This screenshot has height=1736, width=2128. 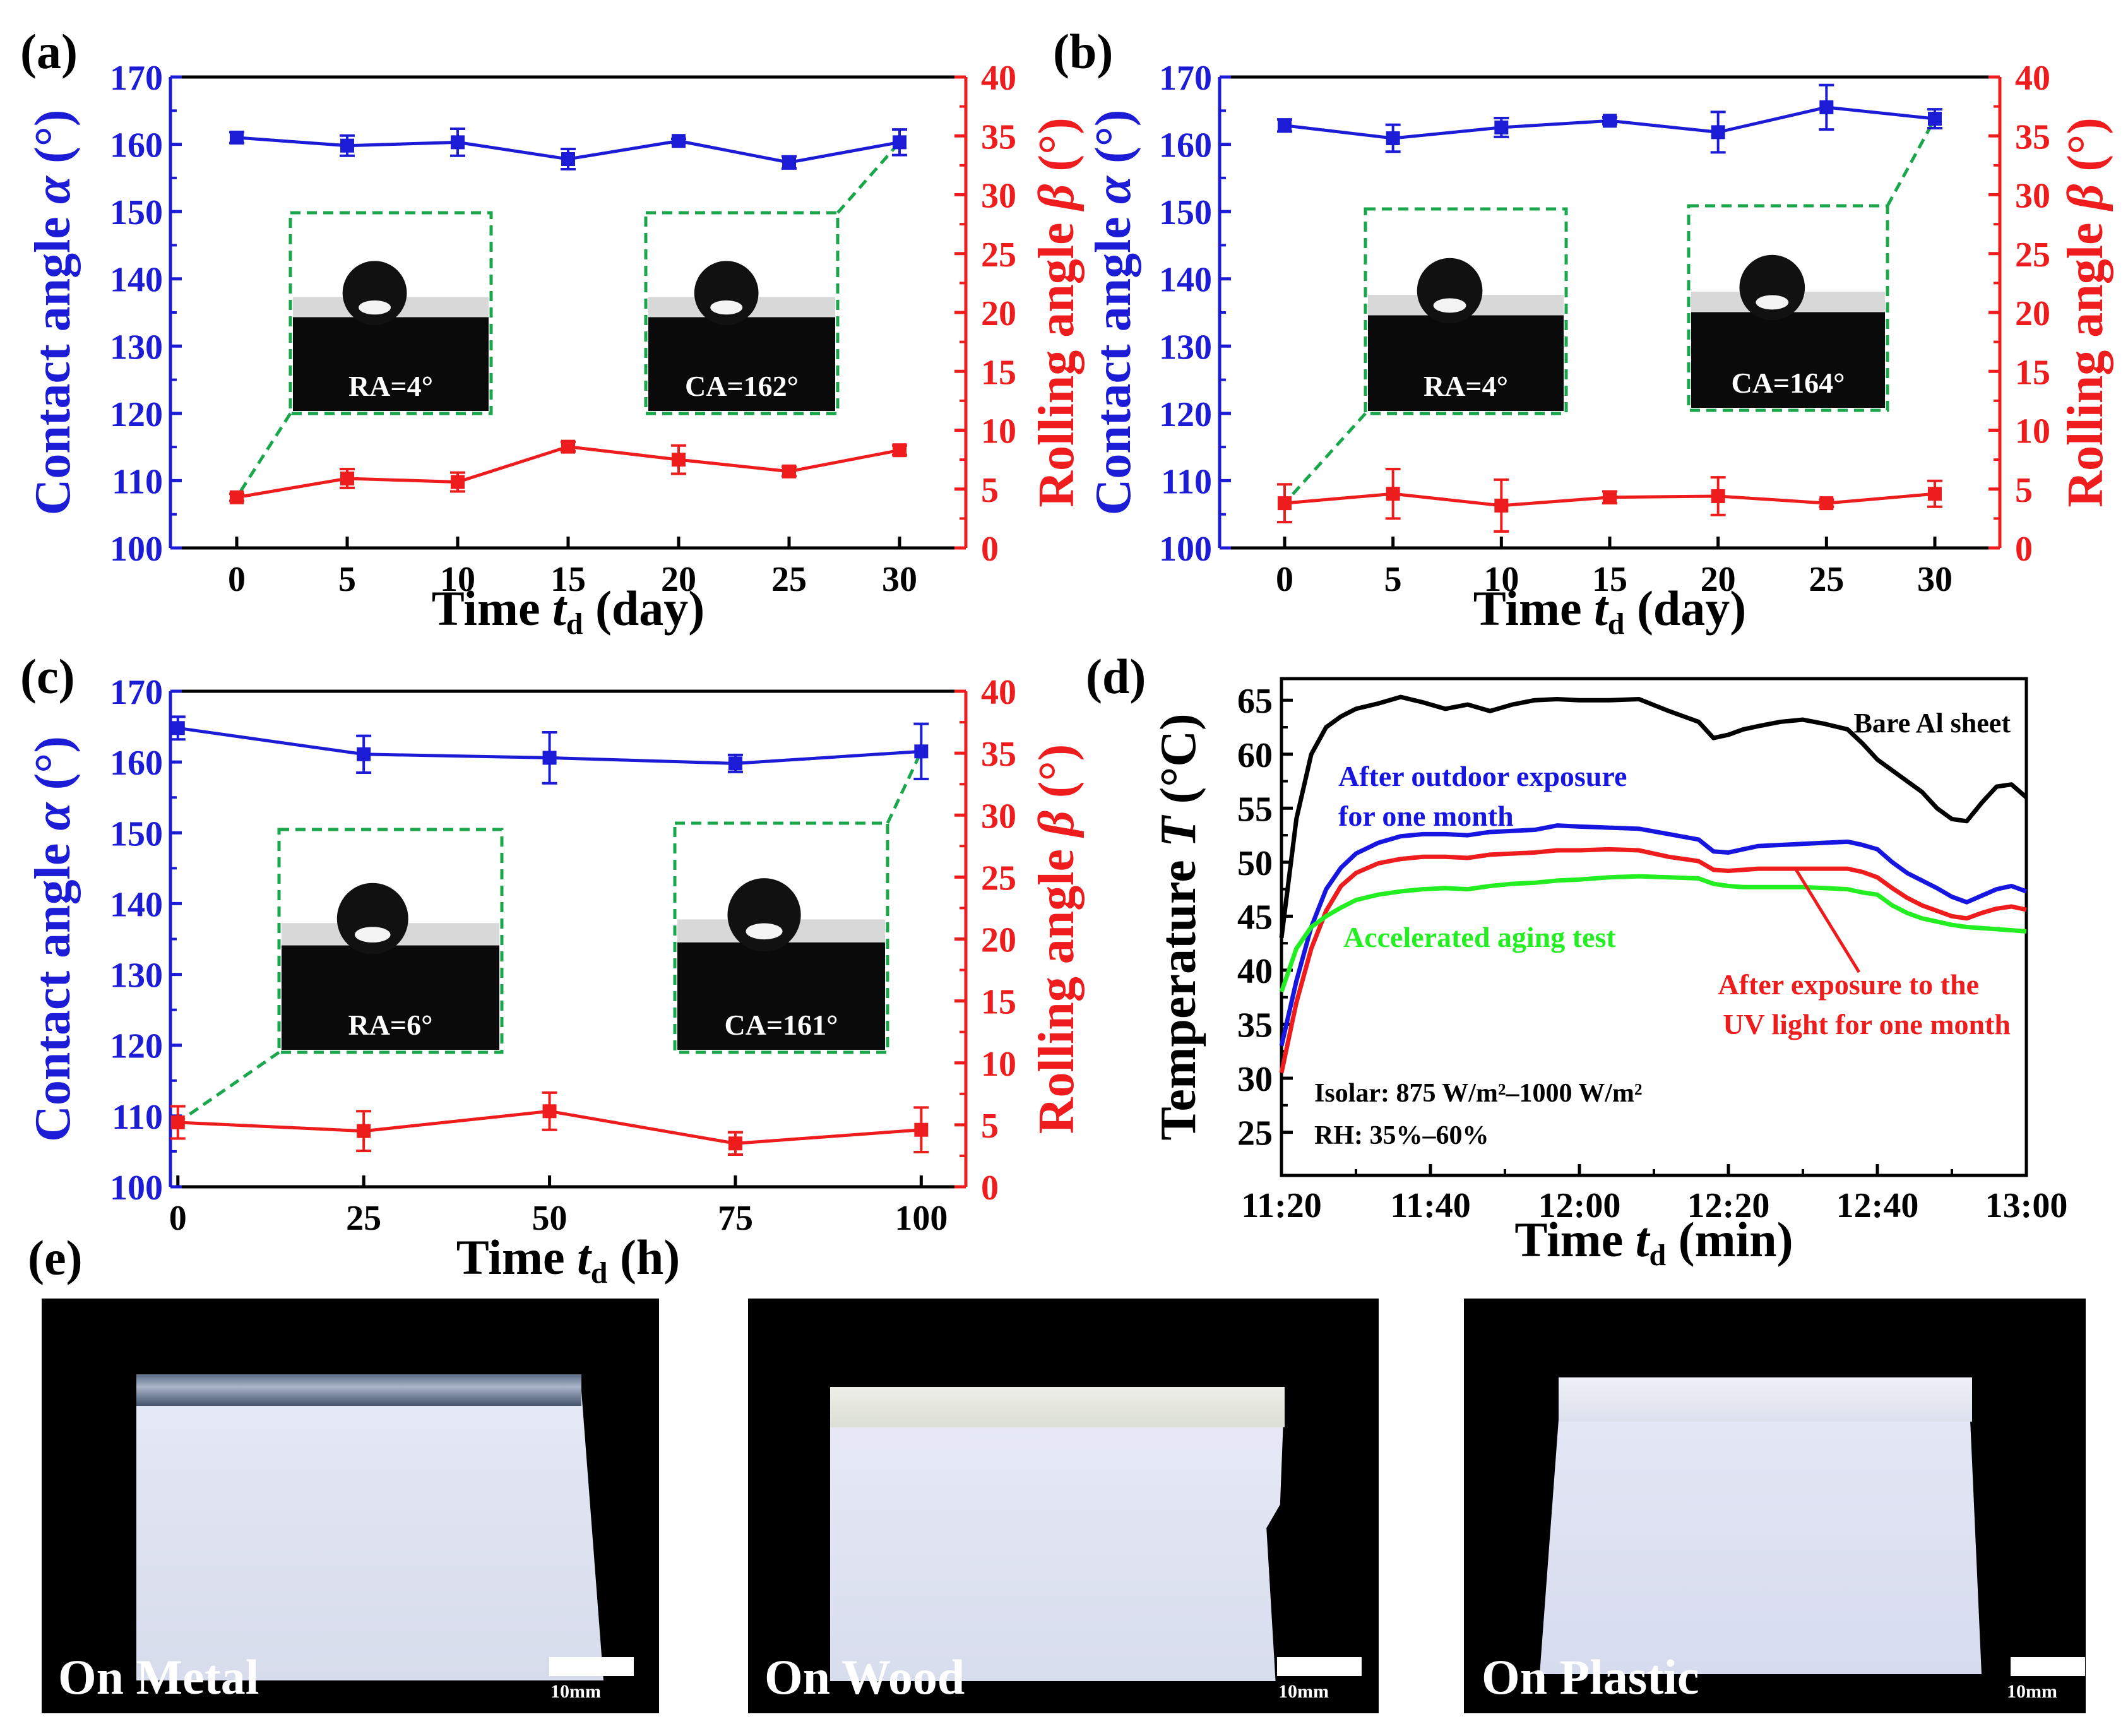 I want to click on y-tick-label: 30, so click(x=1255, y=1080).